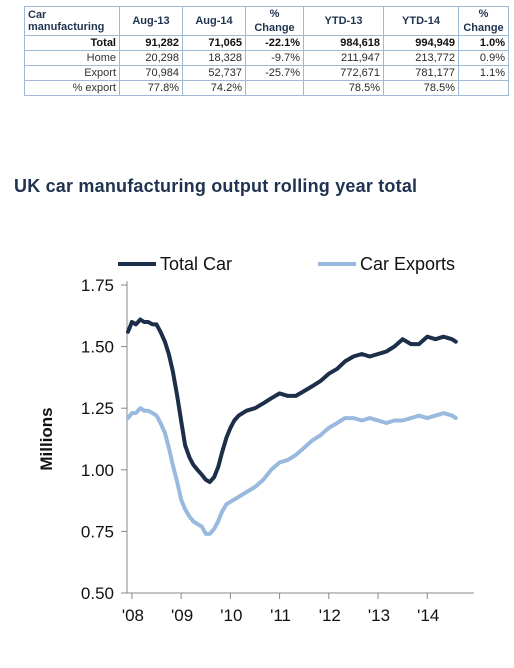 Image resolution: width=514 pixels, height=668 pixels. What do you see at coordinates (274, 73) in the screenshot?
I see `table-cell: -25.7%` at bounding box center [274, 73].